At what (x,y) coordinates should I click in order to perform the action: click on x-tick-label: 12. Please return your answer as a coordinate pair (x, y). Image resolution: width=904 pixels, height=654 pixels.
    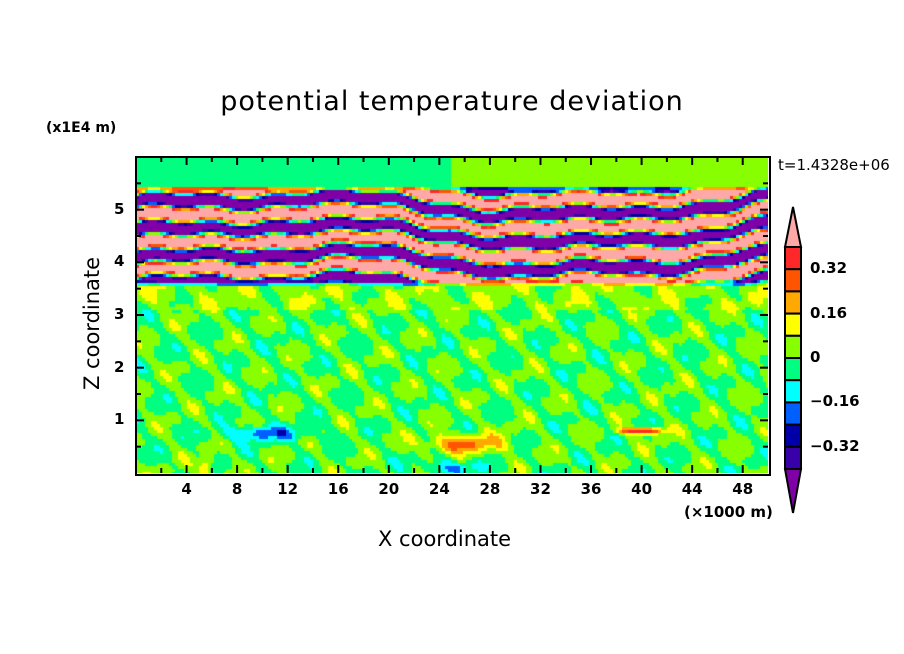
    Looking at the image, I should click on (288, 489).